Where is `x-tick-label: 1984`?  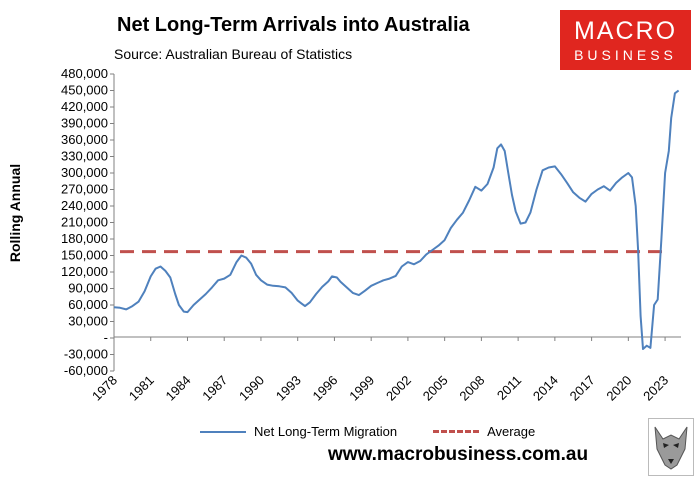 x-tick-label: 1984 is located at coordinates (178, 388).